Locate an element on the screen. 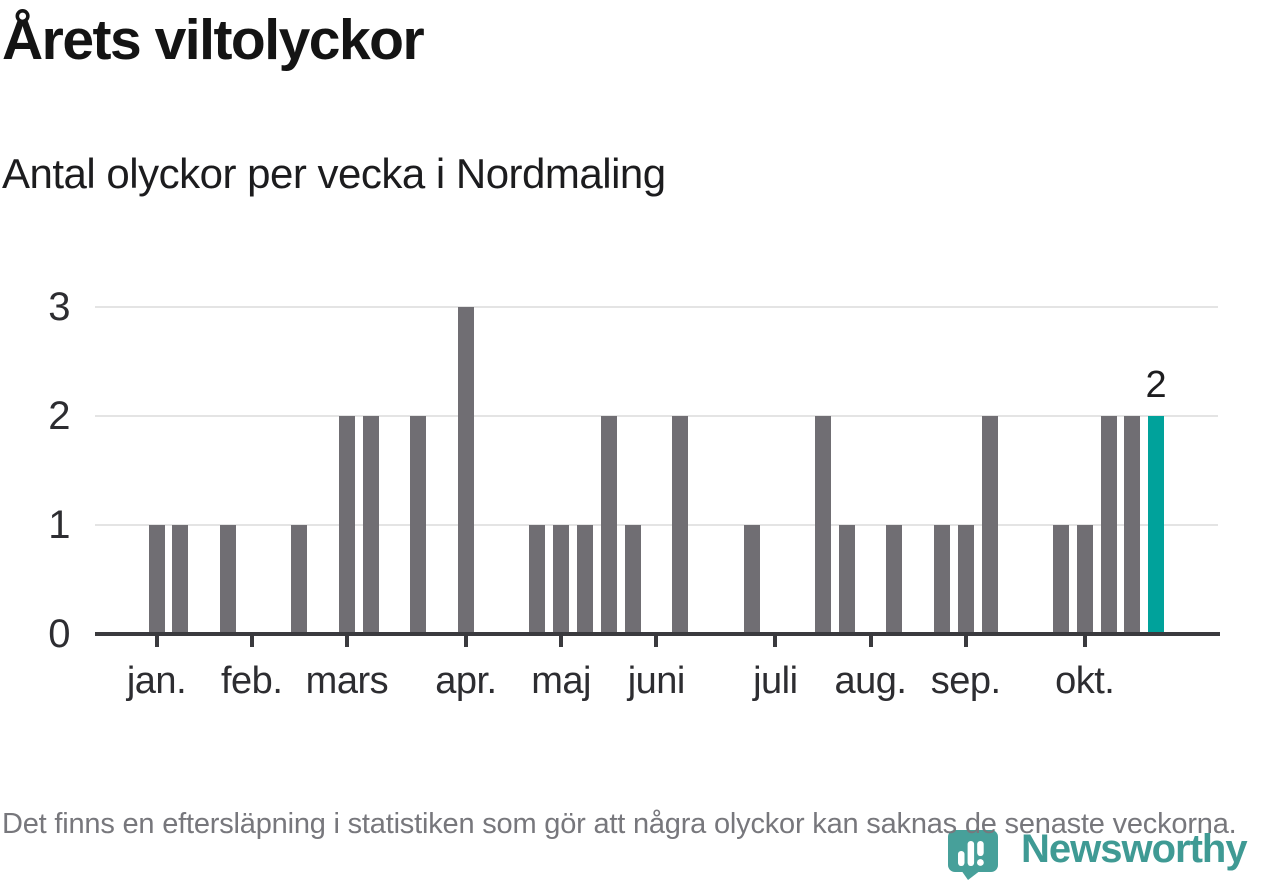 This screenshot has height=880, width=1262. x-tick-label-jan: jan. is located at coordinates (156, 681).